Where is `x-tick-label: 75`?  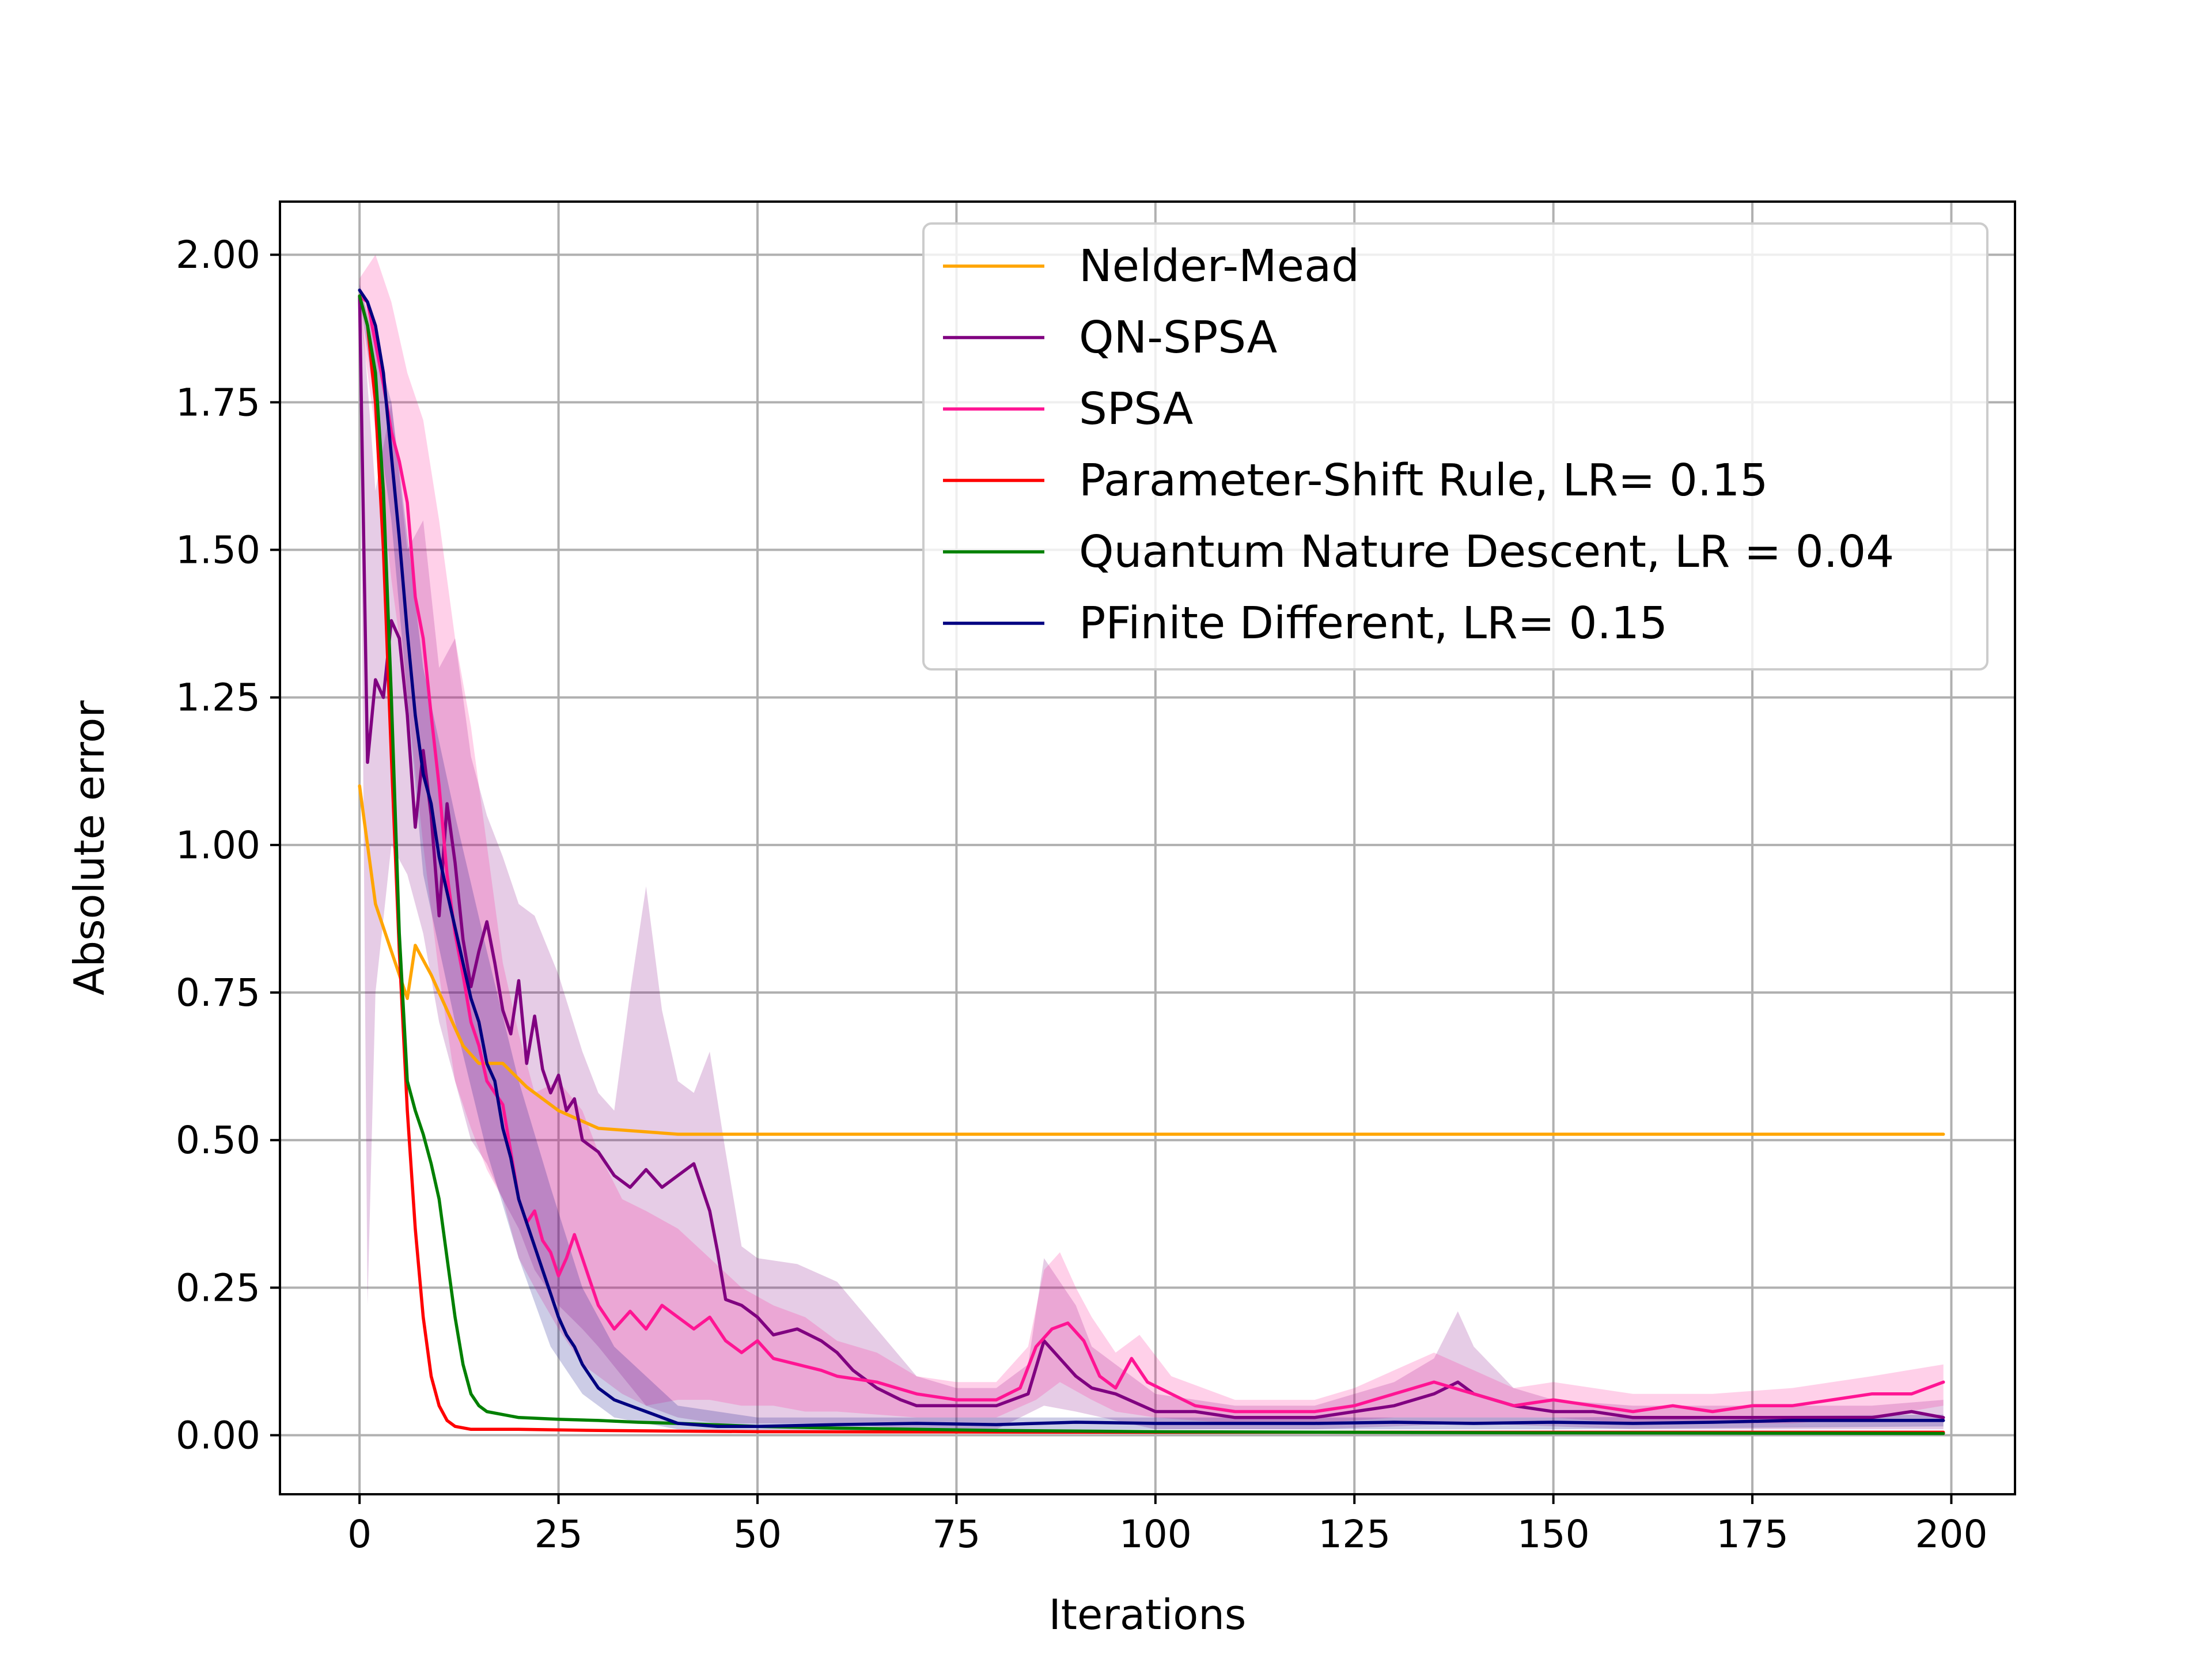
x-tick-label: 75 is located at coordinates (956, 1534).